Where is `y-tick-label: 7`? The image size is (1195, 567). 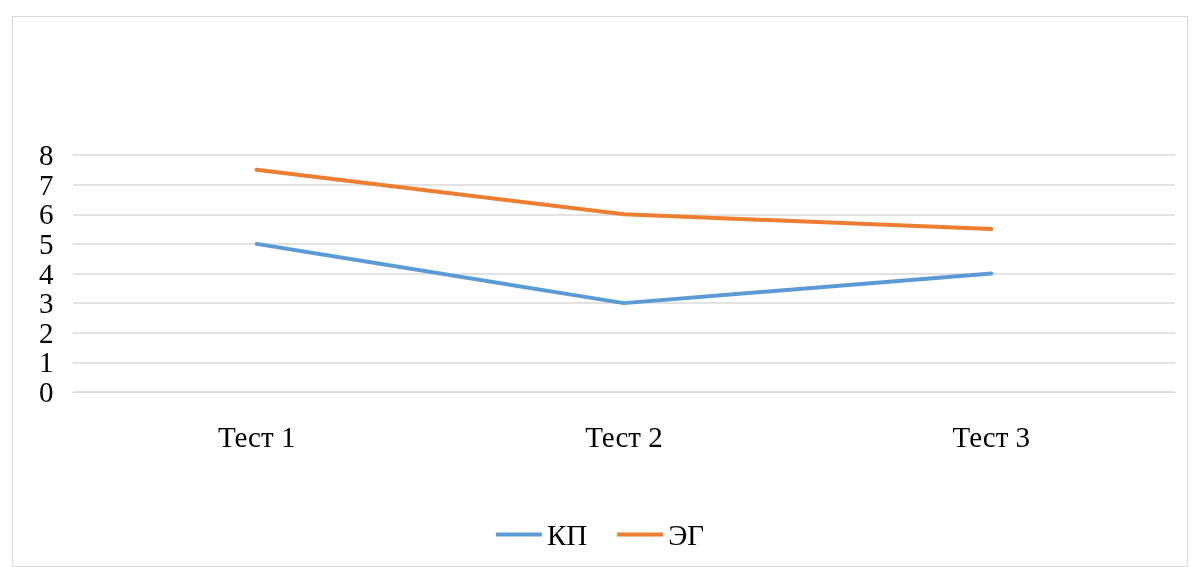 y-tick-label: 7 is located at coordinates (46, 184).